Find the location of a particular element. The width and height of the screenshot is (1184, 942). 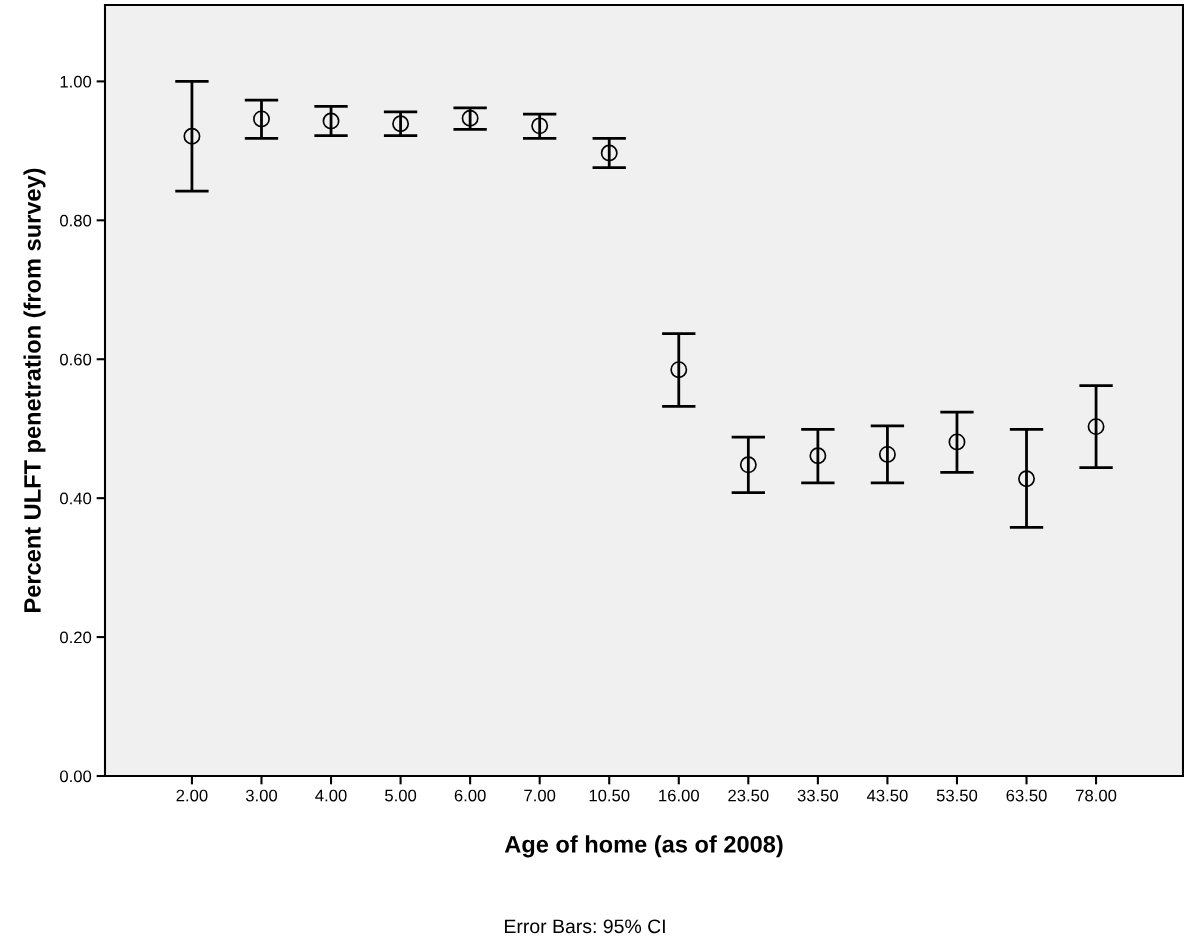

x-tick-label: 23.50 is located at coordinates (748, 795).